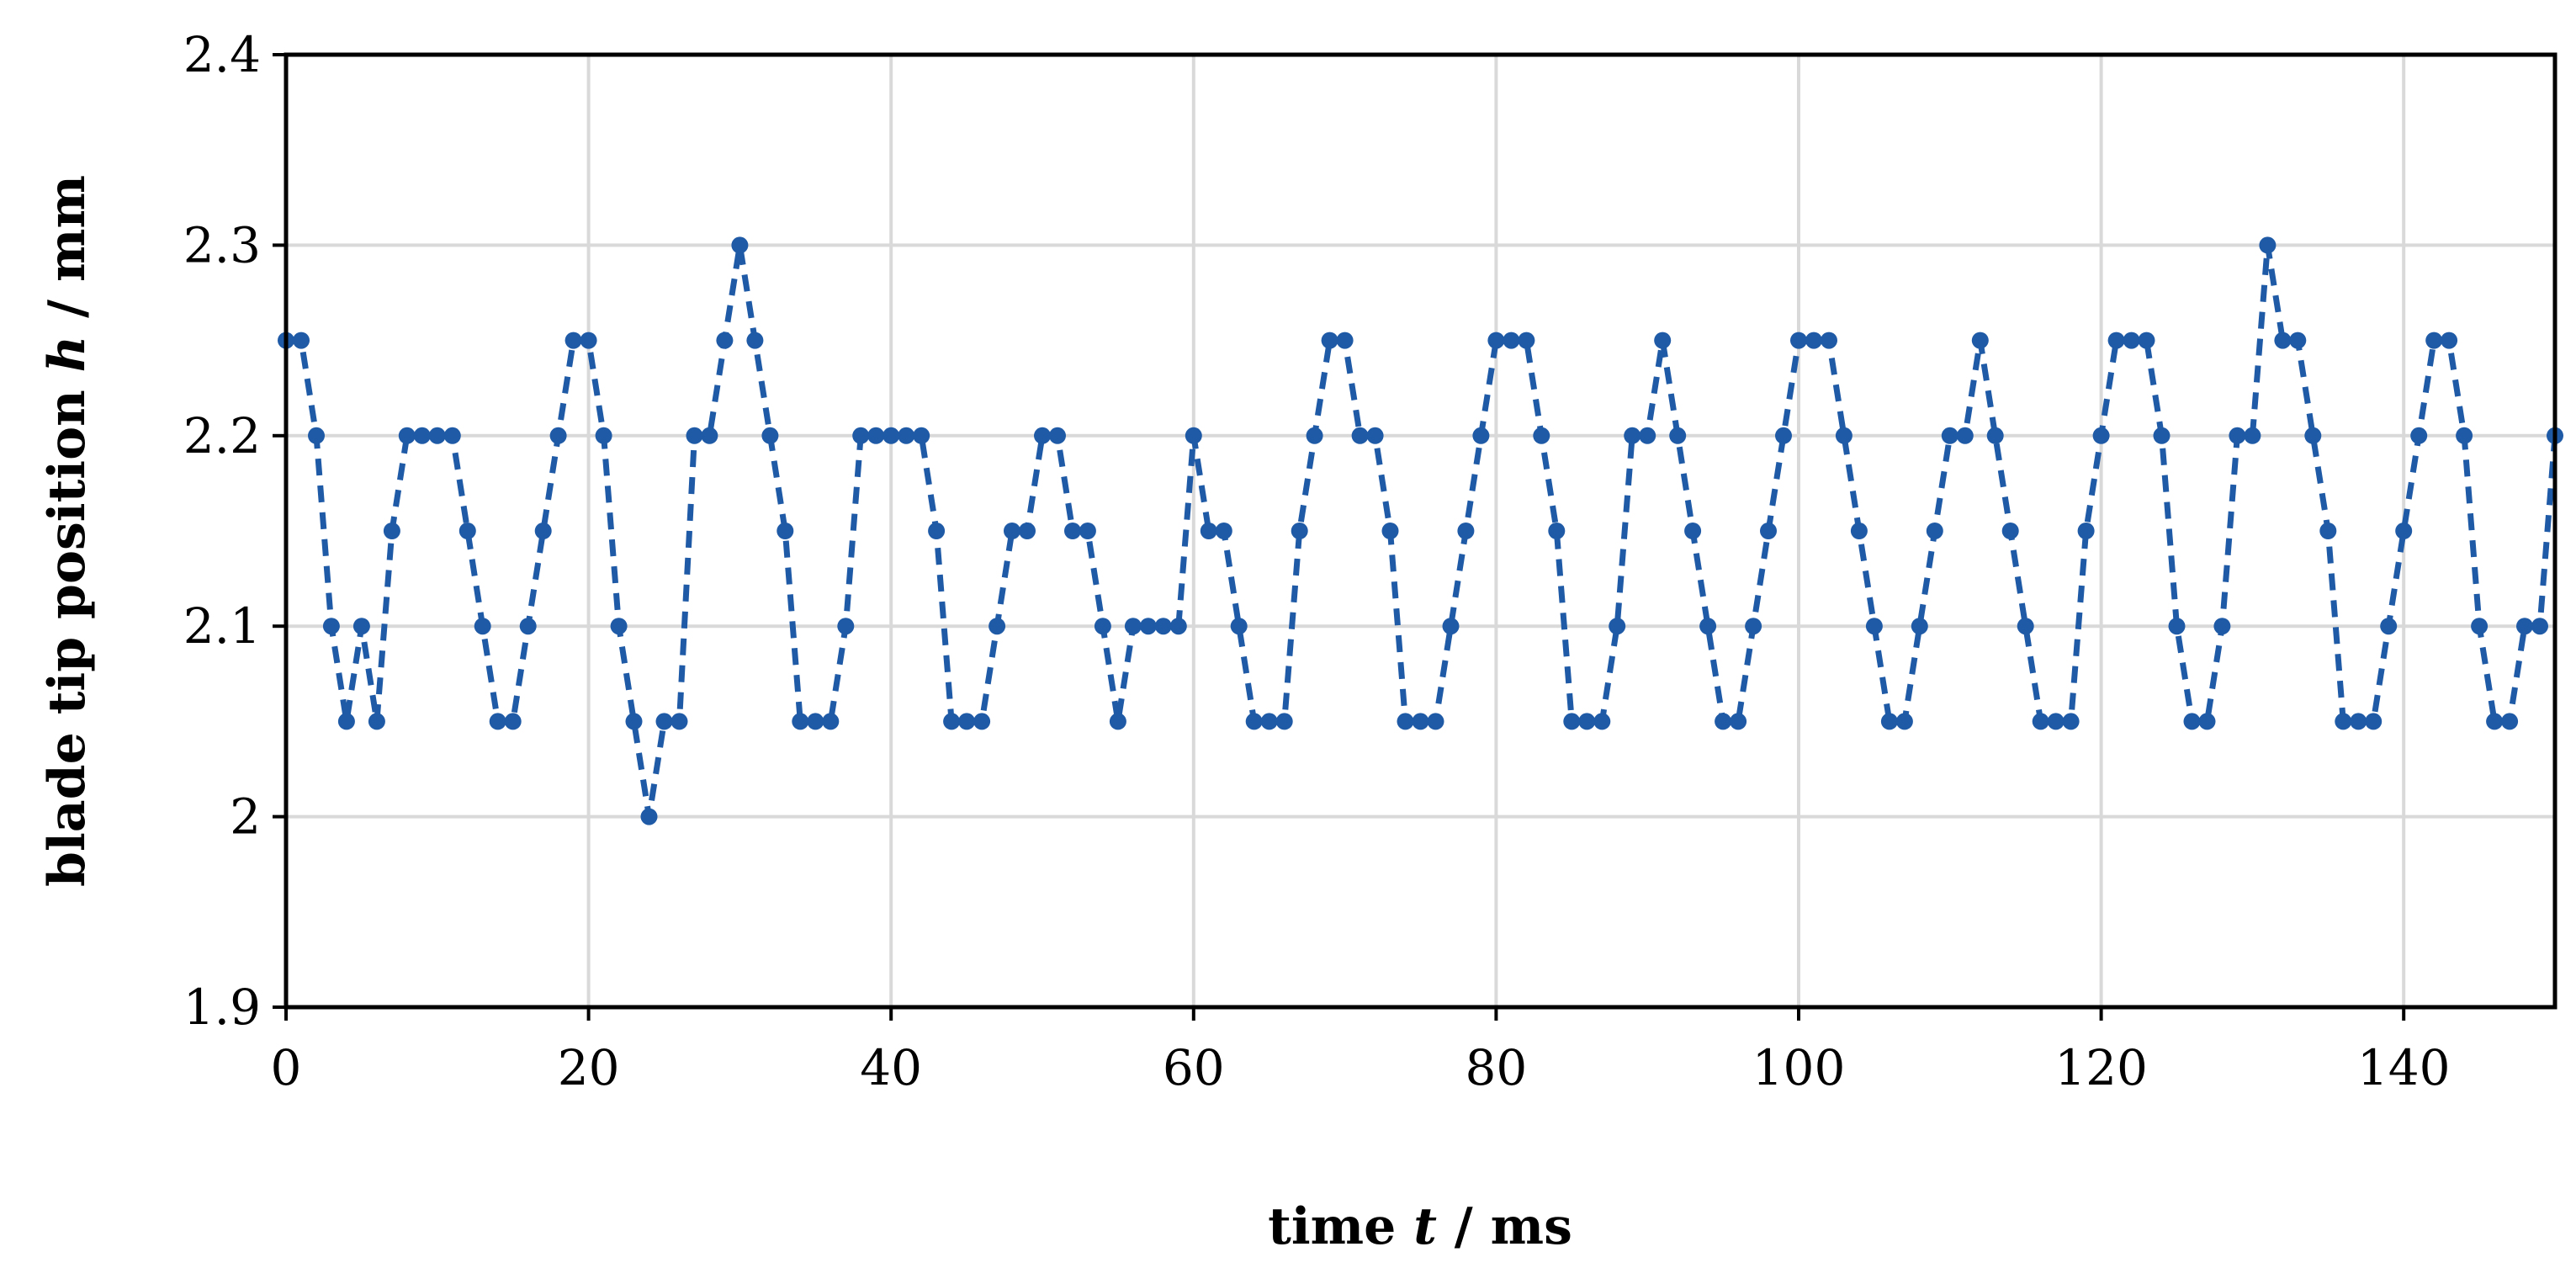 This screenshot has width=2576, height=1268. What do you see at coordinates (67, 629) in the screenshot?
I see `y-axis-title-prefix: blade tip position` at bounding box center [67, 629].